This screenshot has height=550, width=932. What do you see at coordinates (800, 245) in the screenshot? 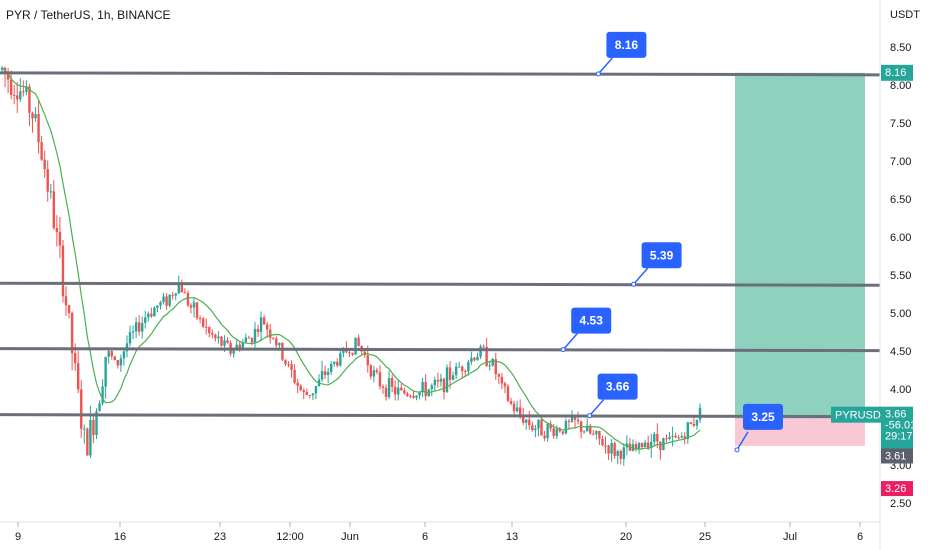
I see `target-zone` at bounding box center [800, 245].